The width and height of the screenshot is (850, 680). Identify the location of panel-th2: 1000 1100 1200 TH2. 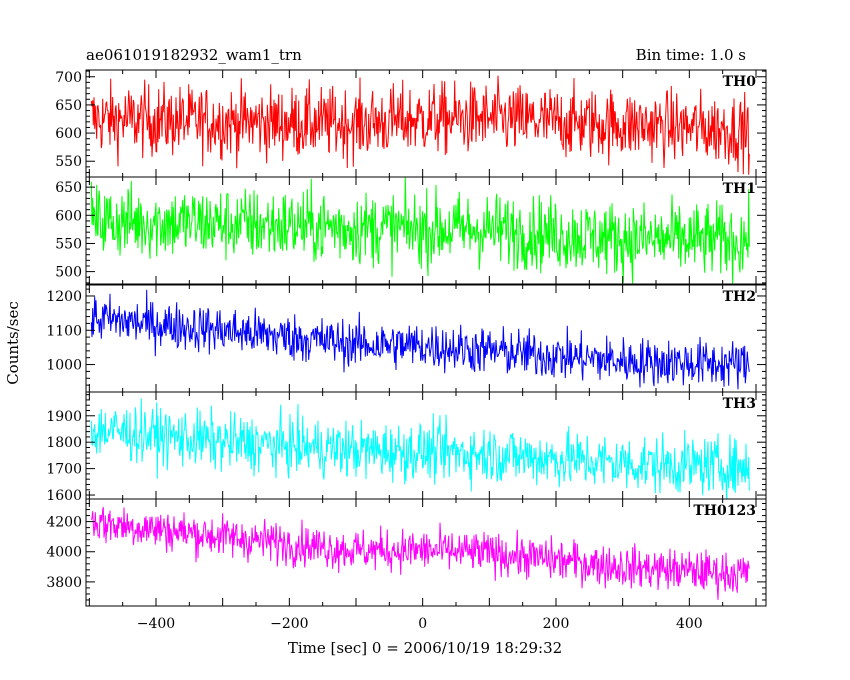
(406, 338).